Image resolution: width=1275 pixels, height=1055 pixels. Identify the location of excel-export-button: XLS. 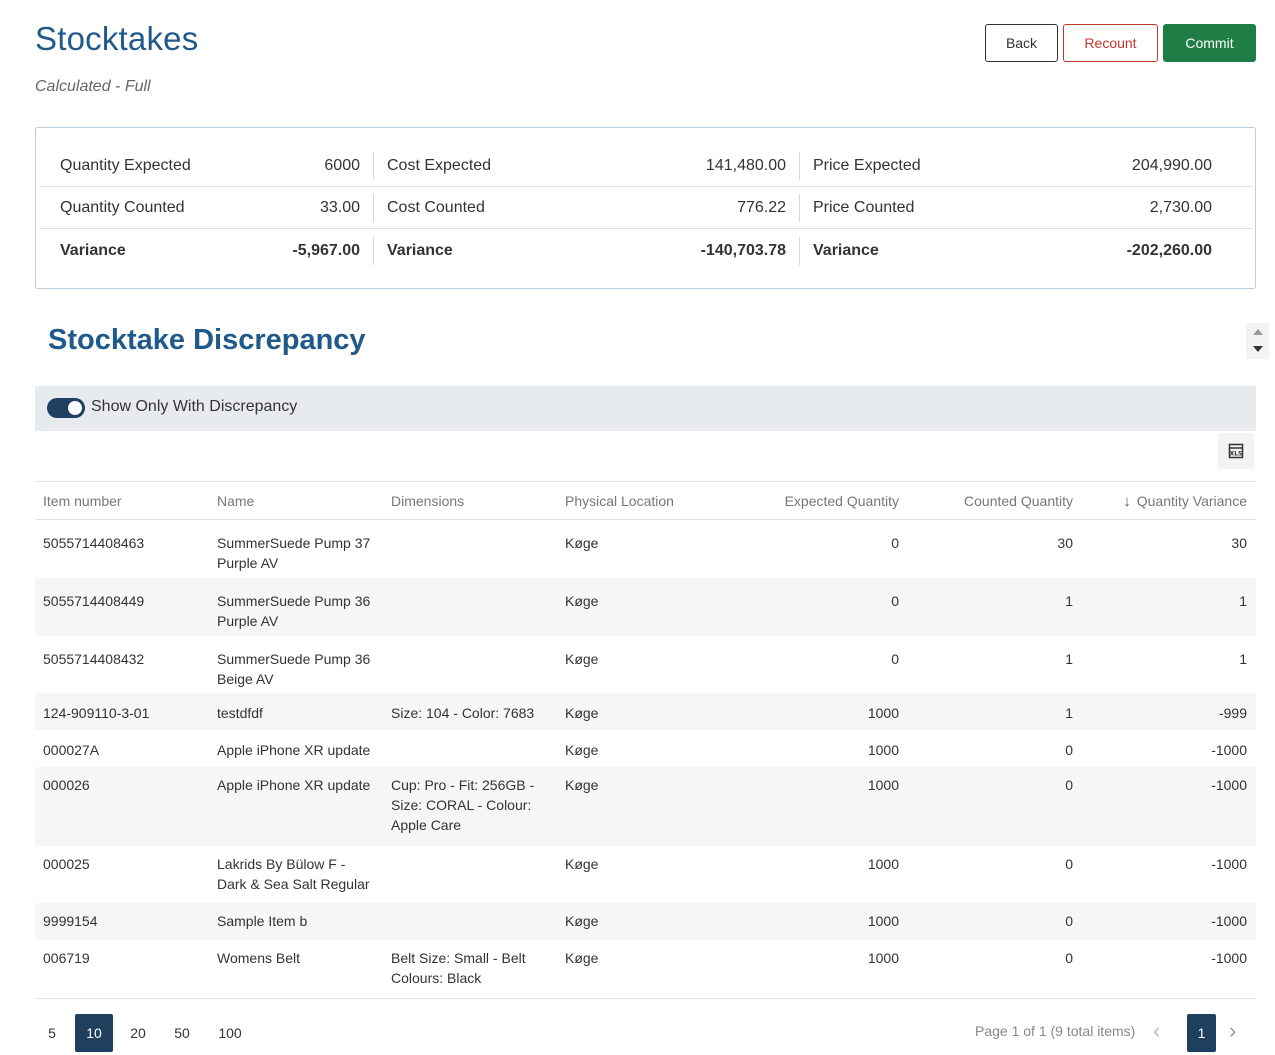
(1236, 451).